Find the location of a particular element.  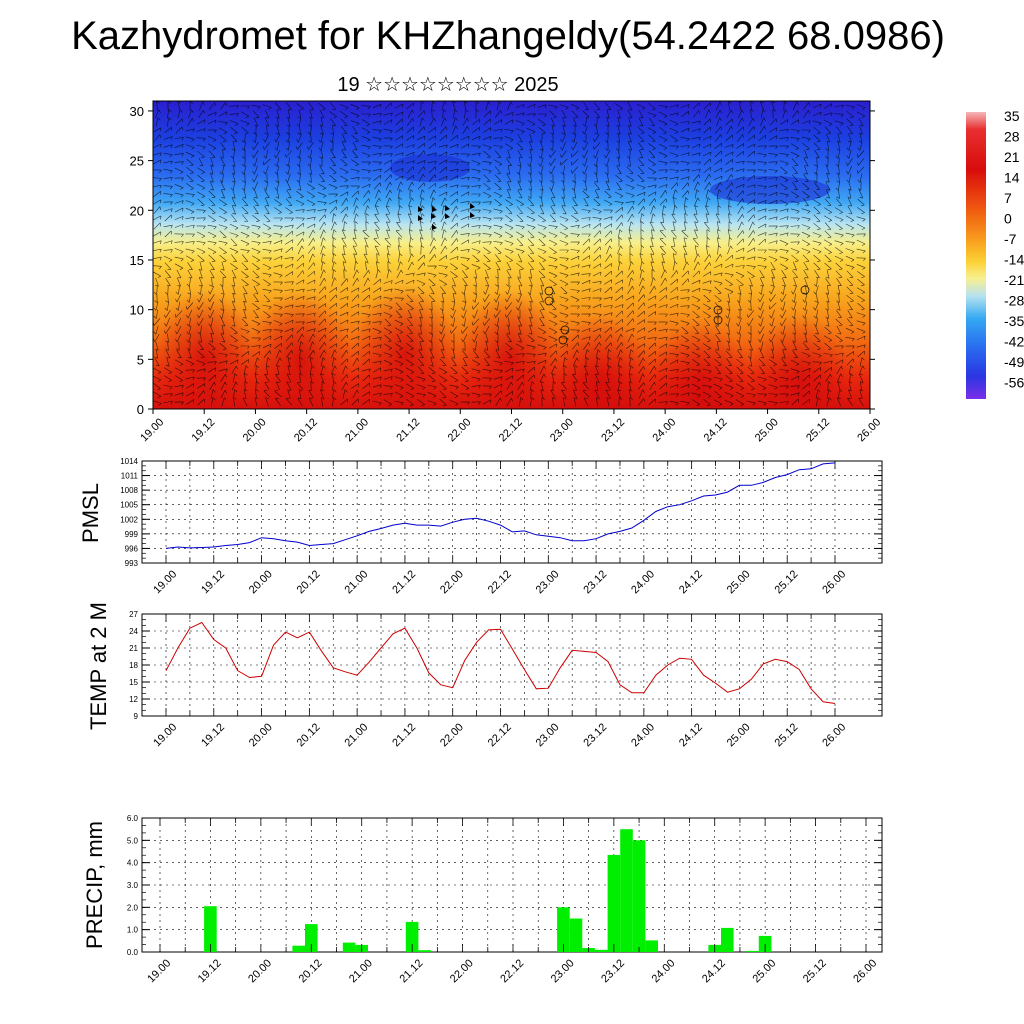

y-tick-label: 999 is located at coordinates (132, 534).